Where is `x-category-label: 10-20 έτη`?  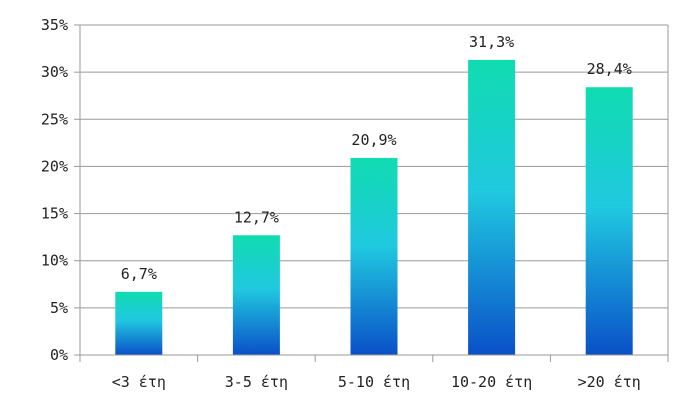 x-category-label: 10-20 έτη is located at coordinates (491, 382).